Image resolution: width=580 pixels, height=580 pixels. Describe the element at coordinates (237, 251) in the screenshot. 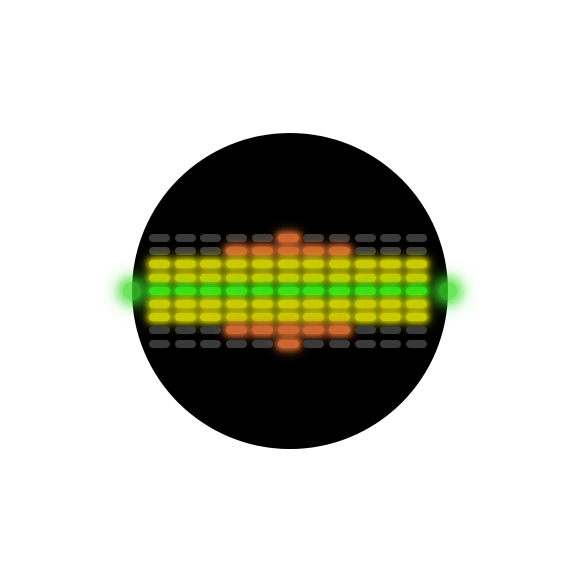

I see `segment-c3-r1` at that location.